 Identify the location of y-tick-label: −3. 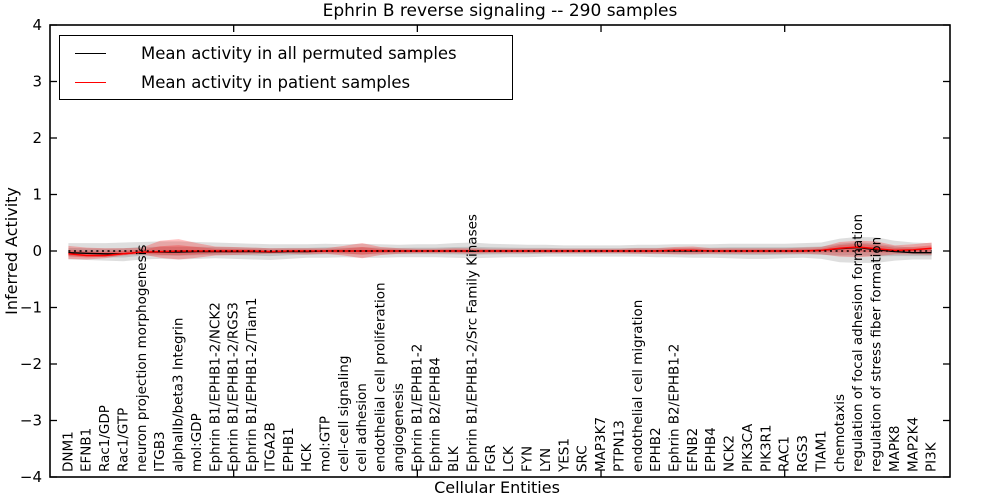
(31, 421).